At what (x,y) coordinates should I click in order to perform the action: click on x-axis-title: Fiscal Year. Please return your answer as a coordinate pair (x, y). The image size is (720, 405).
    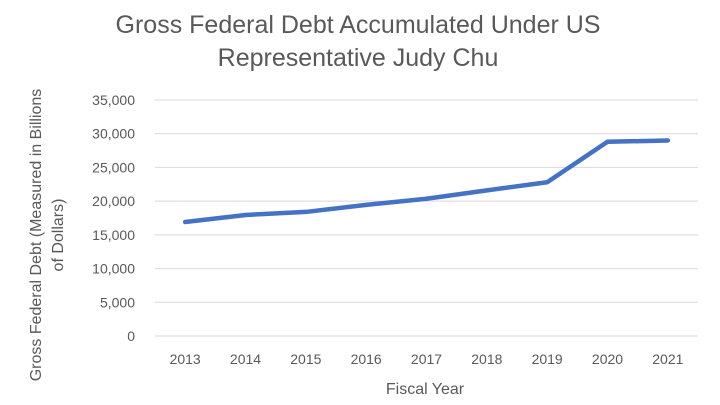
    Looking at the image, I should click on (425, 389).